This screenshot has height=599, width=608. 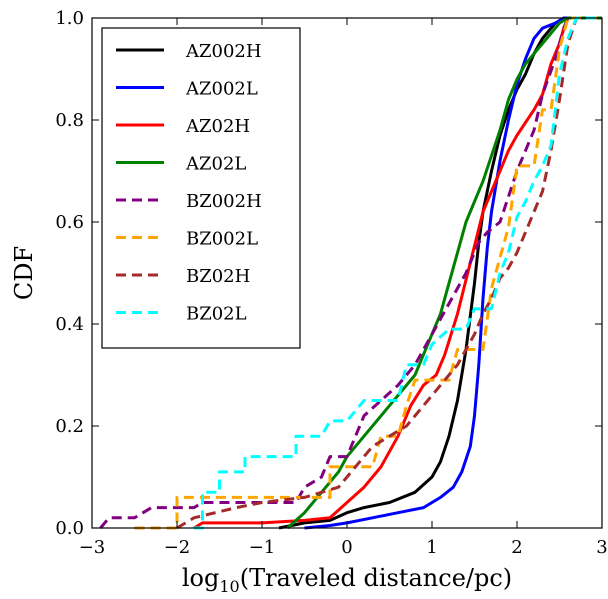 I want to click on y-tick-label: 0.6, so click(x=69, y=222).